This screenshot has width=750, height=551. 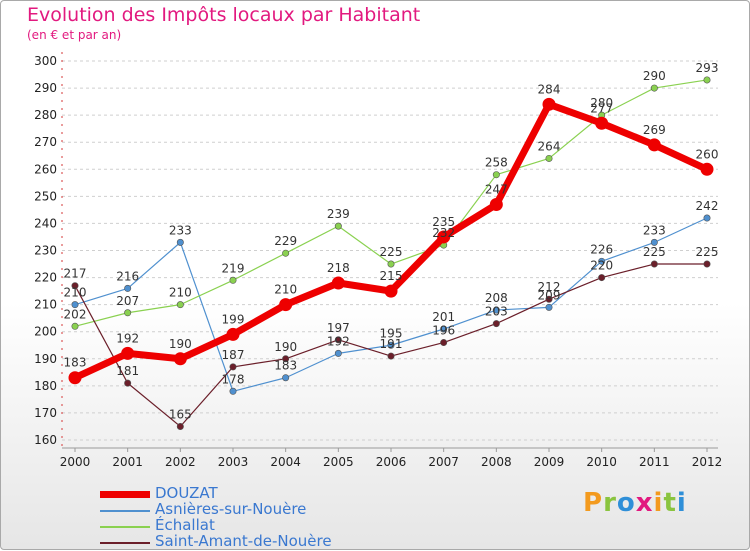 What do you see at coordinates (45, 223) in the screenshot?
I see `y-tick-label: 240` at bounding box center [45, 223].